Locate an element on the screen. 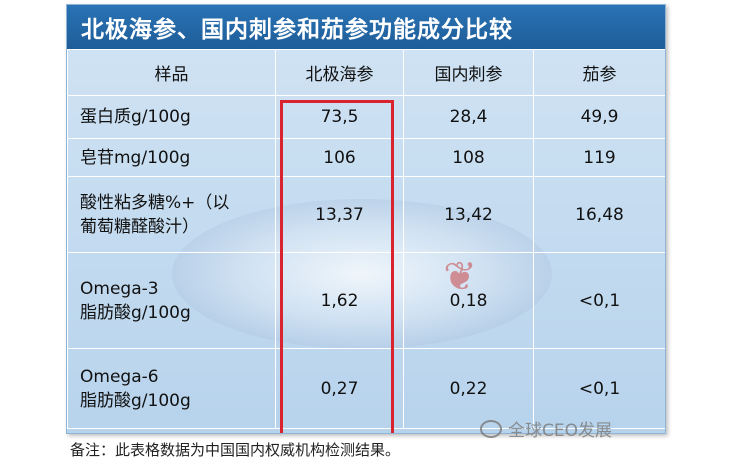 The height and width of the screenshot is (468, 750). row-label: Omega-3 脂肪酸g/100g is located at coordinates (171, 300).